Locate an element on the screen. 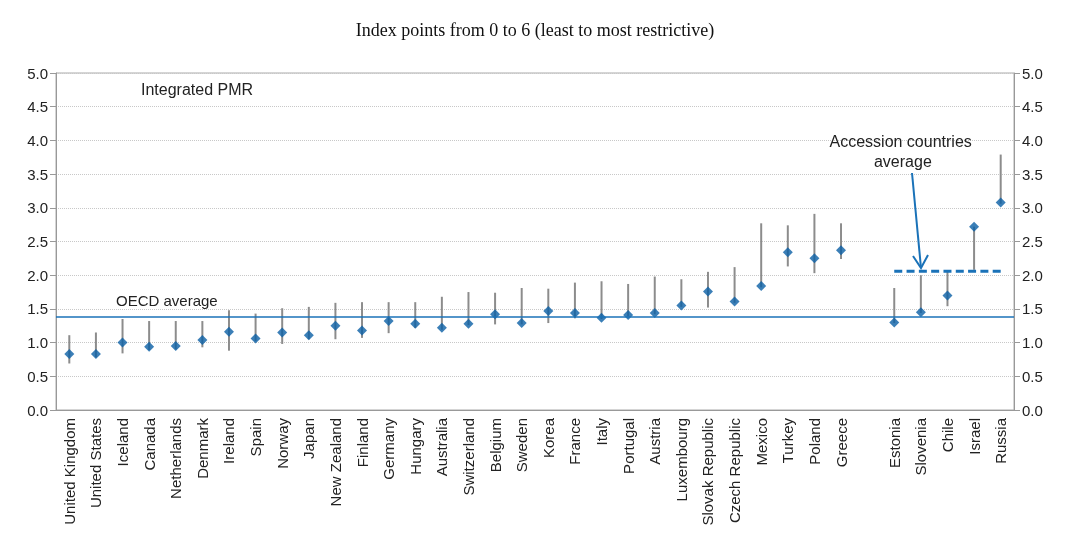 Image resolution: width=1070 pixels, height=559 pixels. x-tick-label: Ireland is located at coordinates (229, 441).